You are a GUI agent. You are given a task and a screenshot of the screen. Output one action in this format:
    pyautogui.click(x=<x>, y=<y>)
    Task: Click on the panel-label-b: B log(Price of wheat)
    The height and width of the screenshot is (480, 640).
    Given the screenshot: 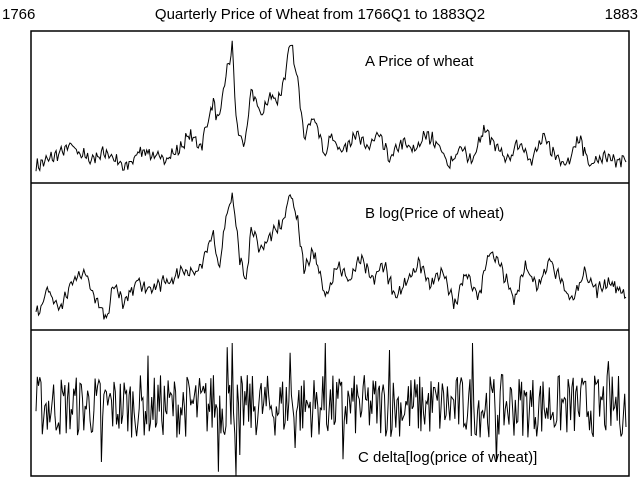 What is the action you would take?
    pyautogui.click(x=434, y=213)
    